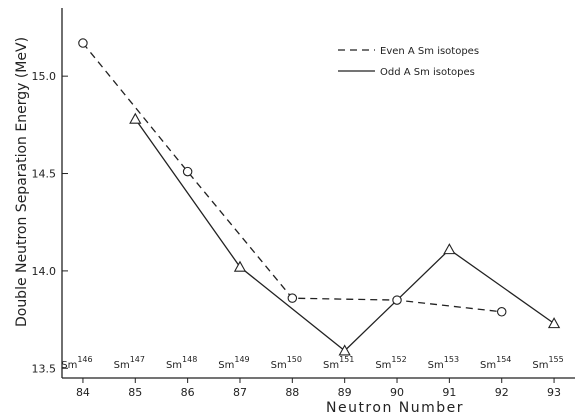 This screenshot has height=419, width=580. Describe the element at coordinates (83, 392) in the screenshot. I see `x-tick-label: 84` at that location.